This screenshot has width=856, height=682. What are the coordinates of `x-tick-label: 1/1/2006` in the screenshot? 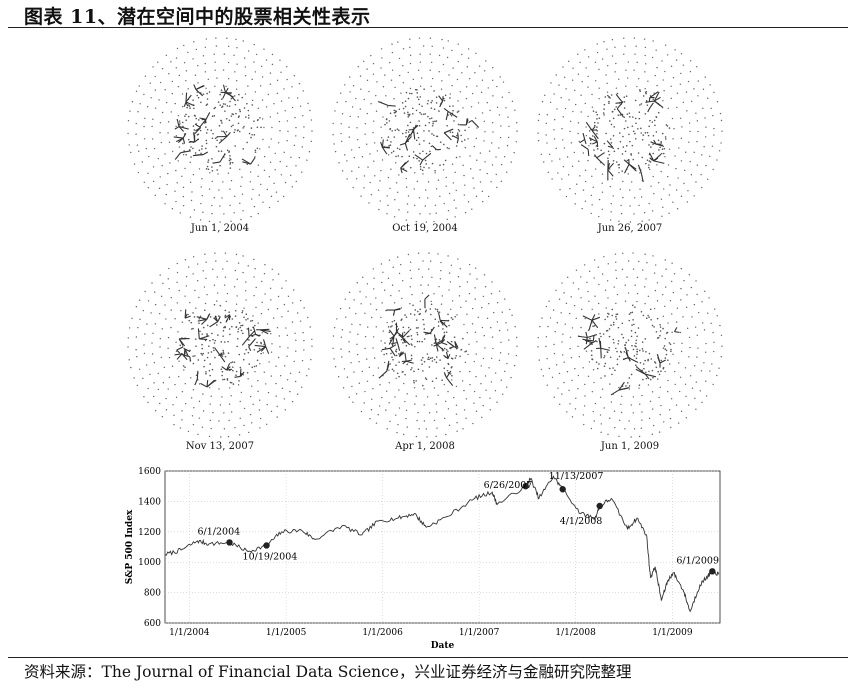 It's located at (382, 633).